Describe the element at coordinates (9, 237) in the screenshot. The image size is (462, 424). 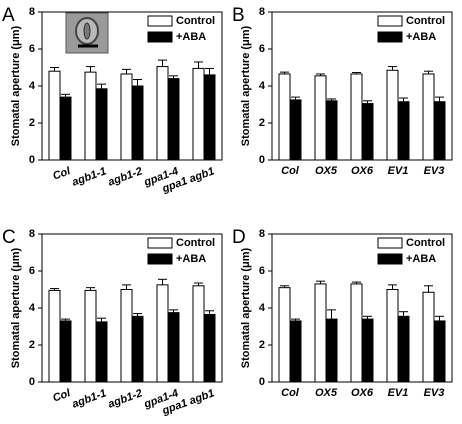
I see `panel-letter: C` at that location.